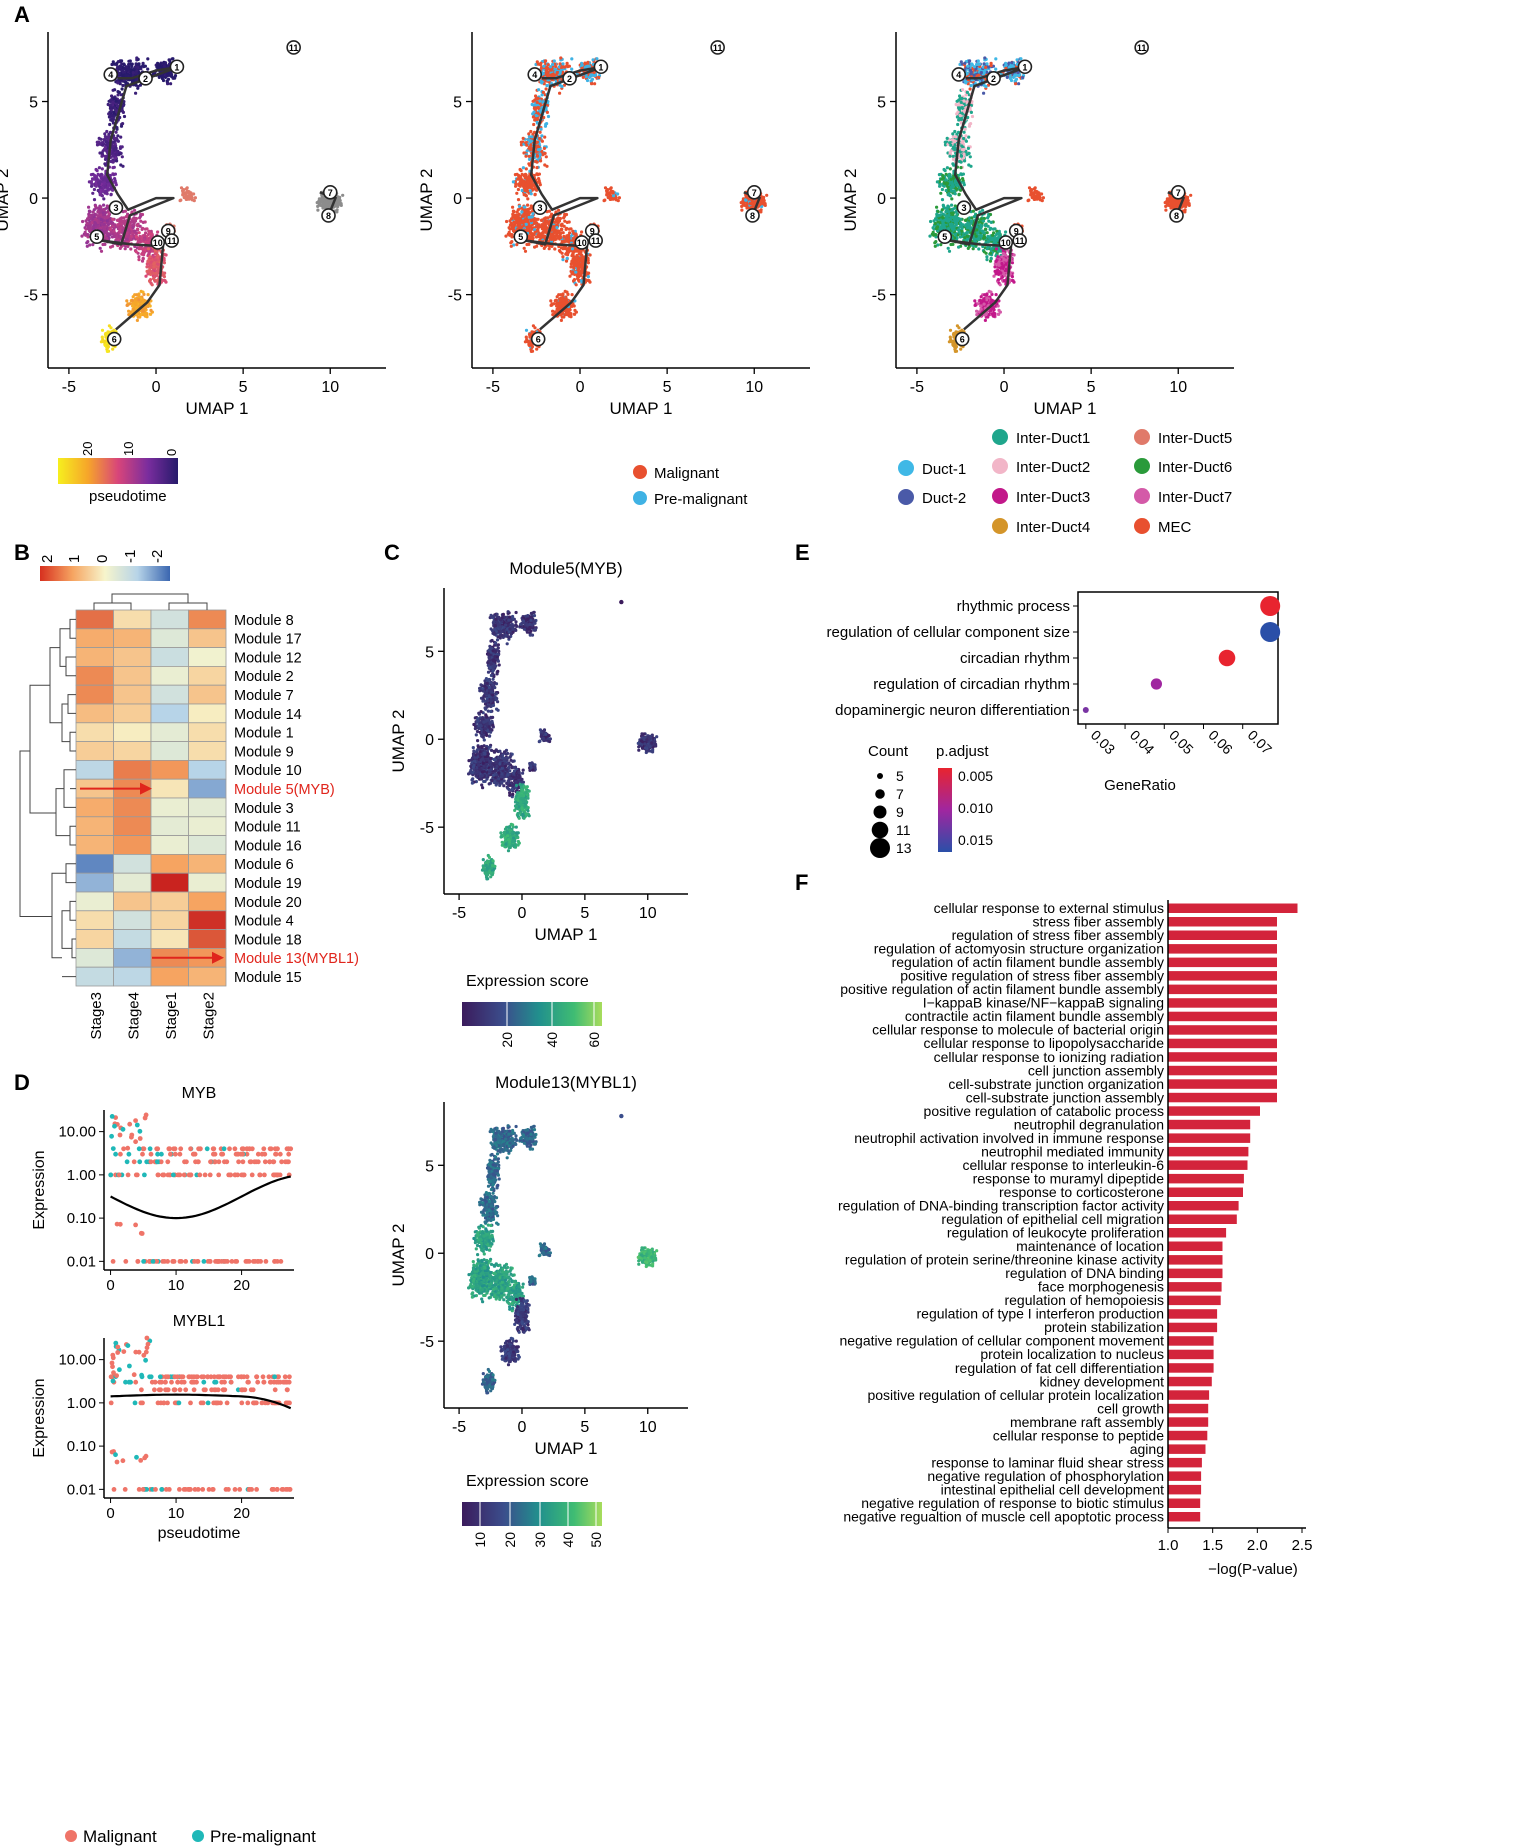 The height and width of the screenshot is (1848, 1536). Describe the element at coordinates (520, 237) in the screenshot. I see `trajectory-node-label: 5` at that location.